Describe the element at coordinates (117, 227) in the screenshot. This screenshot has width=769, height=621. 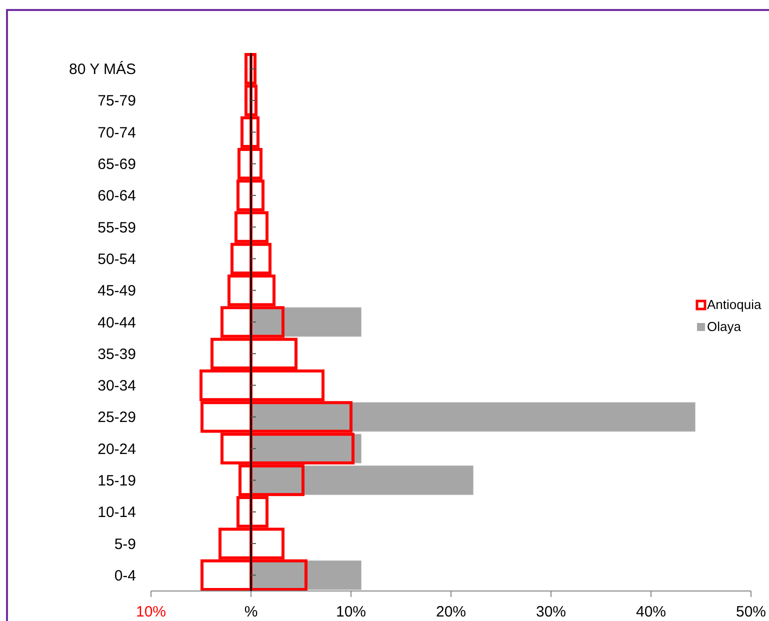
I see `y-tick-label: 55-59` at that location.